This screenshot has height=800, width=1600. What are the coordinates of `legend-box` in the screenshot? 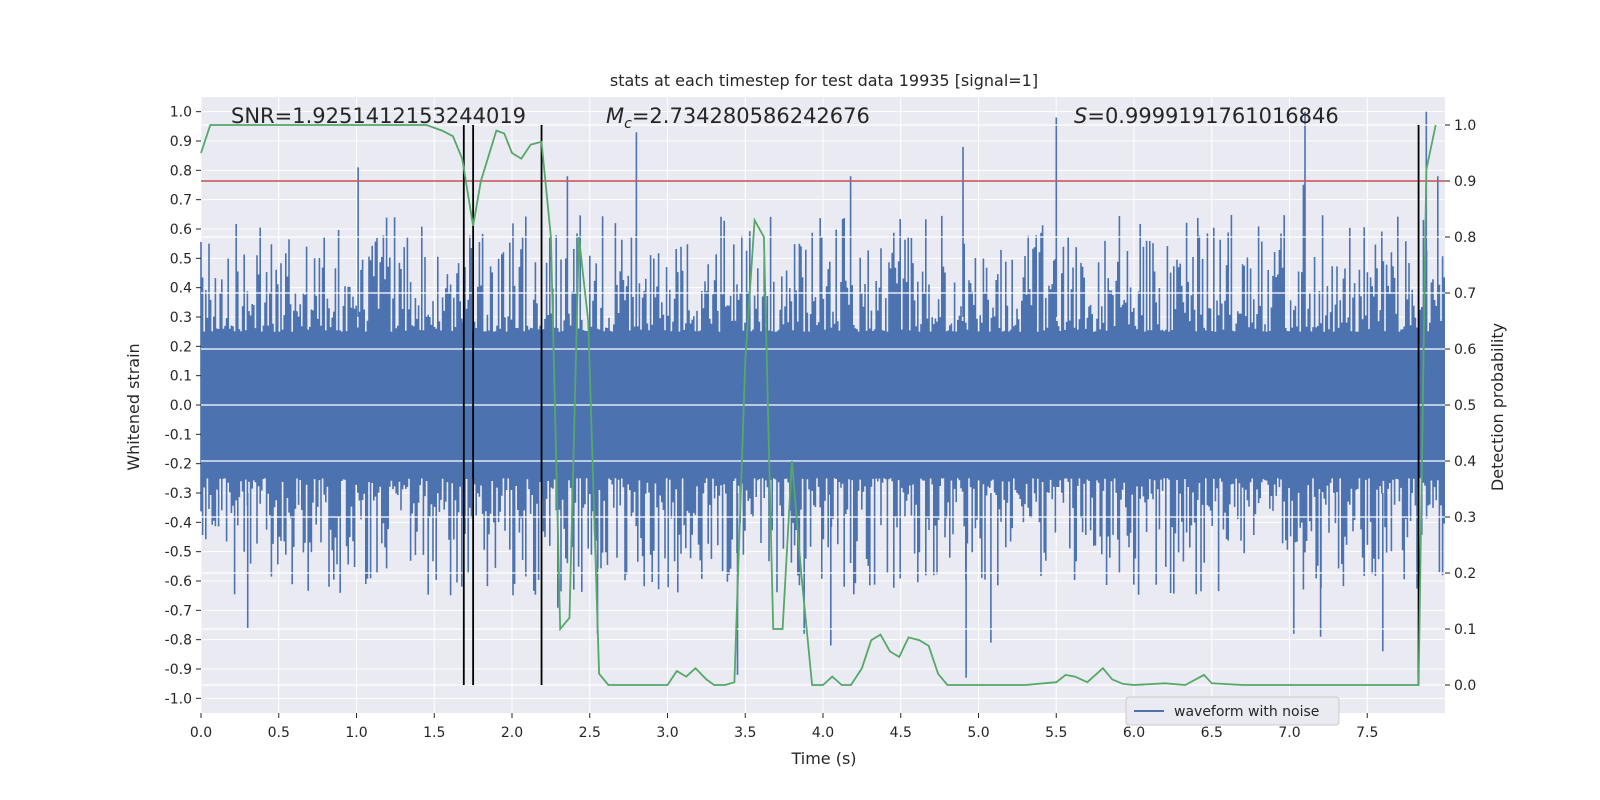 It's located at (1232, 711).